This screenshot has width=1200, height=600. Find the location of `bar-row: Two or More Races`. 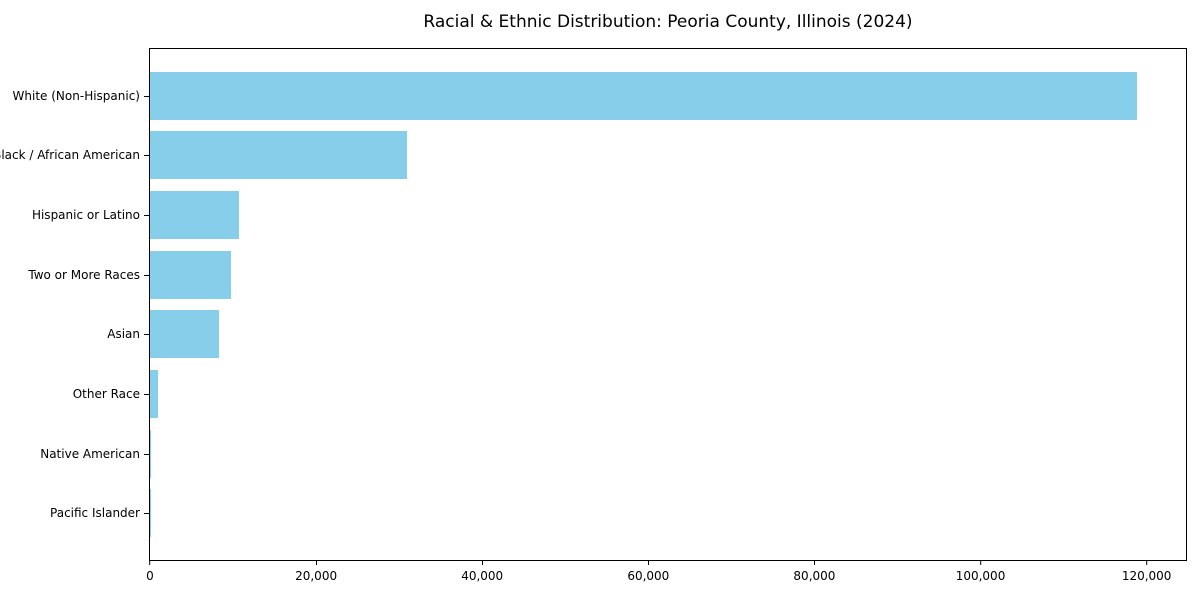

bar-row: Two or More Races is located at coordinates (607, 275).